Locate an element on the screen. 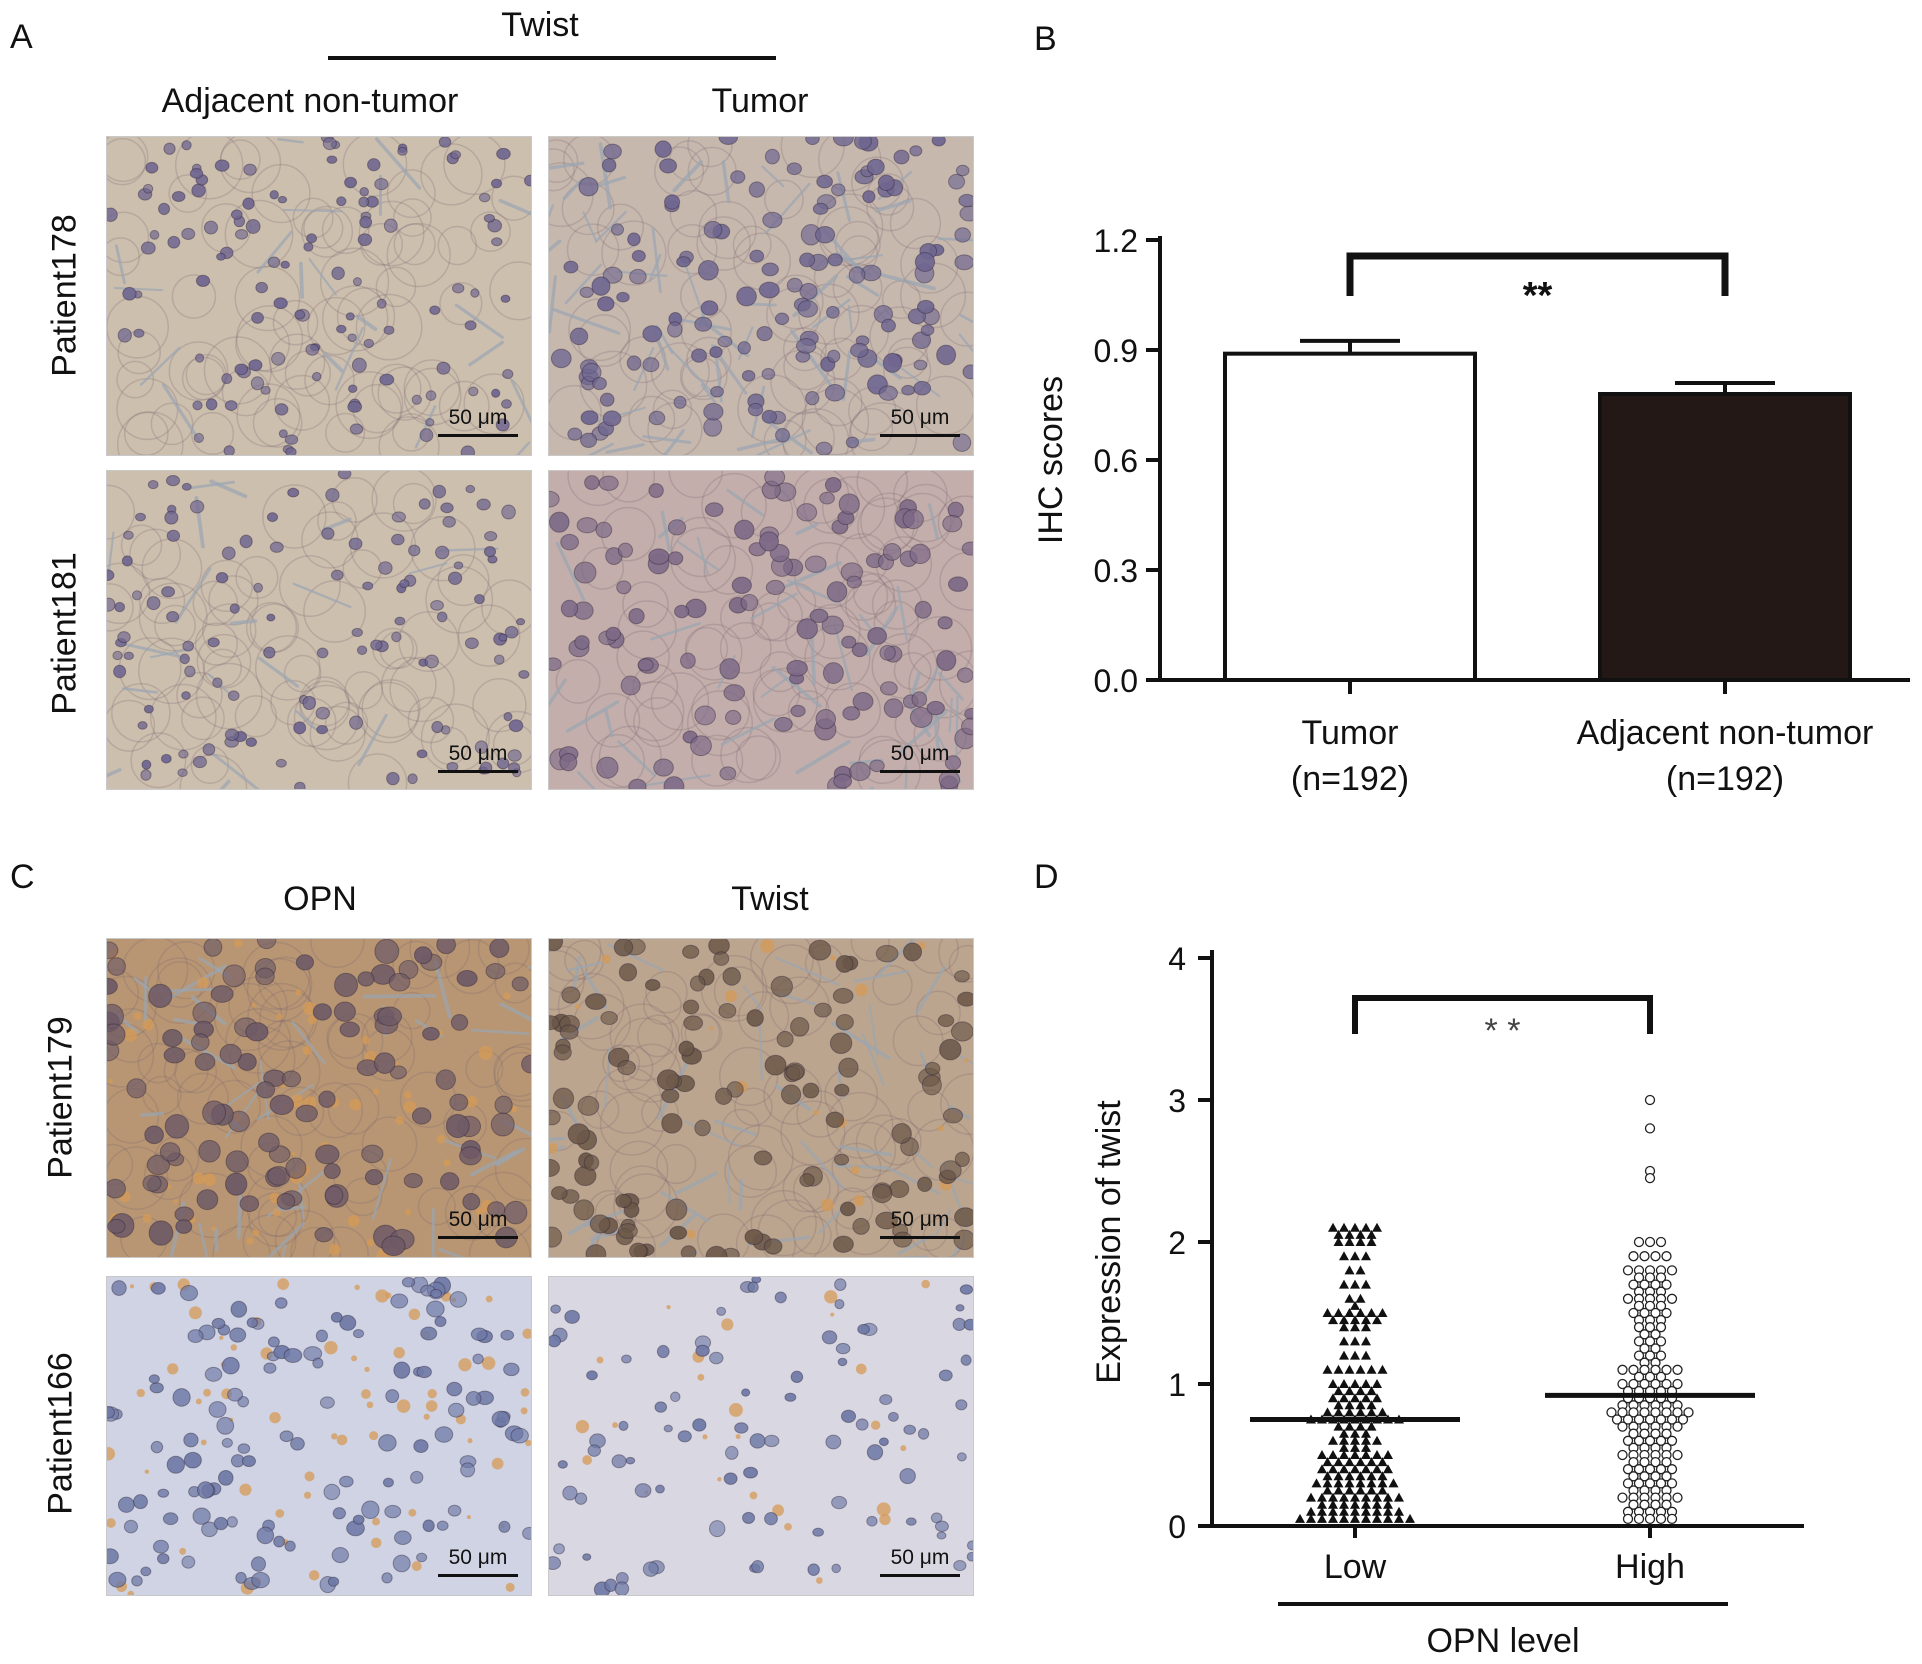  y-tick-label: 0.6 is located at coordinates (1116, 461).